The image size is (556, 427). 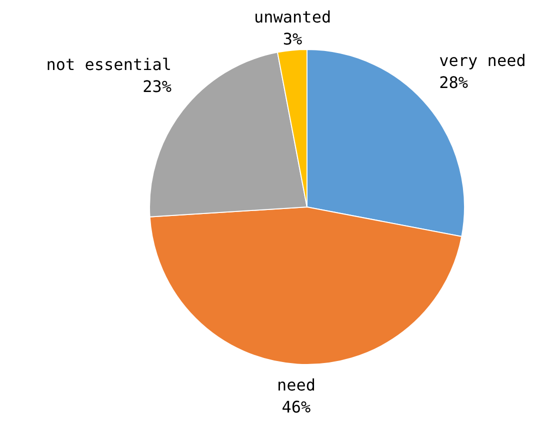 What do you see at coordinates (482, 60) in the screenshot?
I see `slice-label: very need` at bounding box center [482, 60].